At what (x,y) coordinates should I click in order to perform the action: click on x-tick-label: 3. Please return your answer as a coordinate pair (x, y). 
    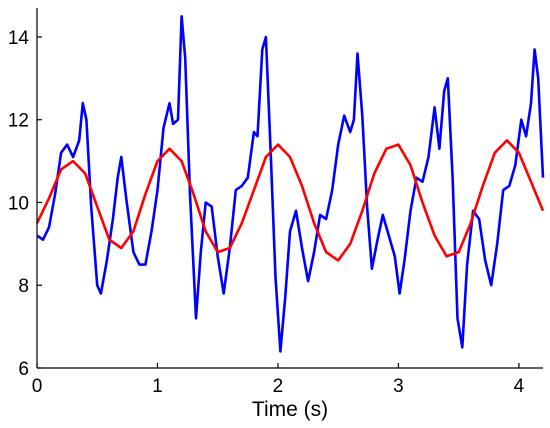
    Looking at the image, I should click on (398, 386).